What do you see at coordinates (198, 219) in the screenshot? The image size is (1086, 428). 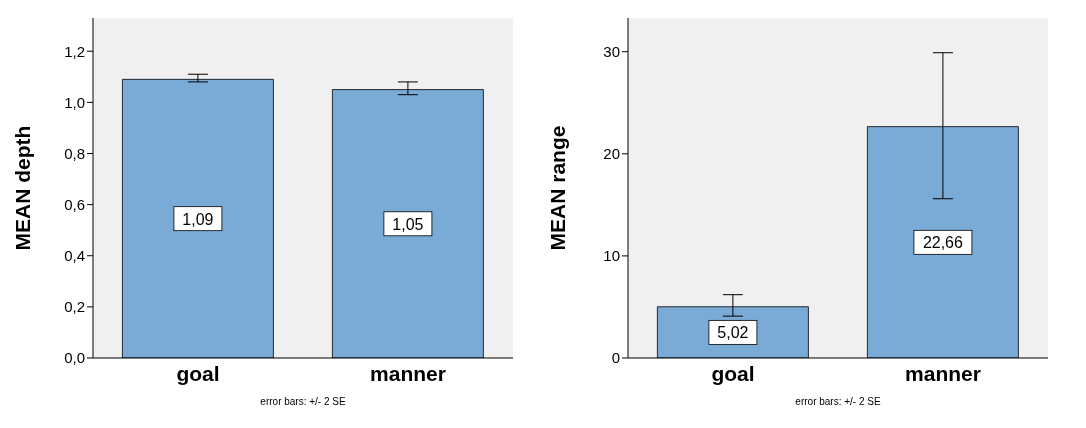 I see `data-label: 1,09` at bounding box center [198, 219].